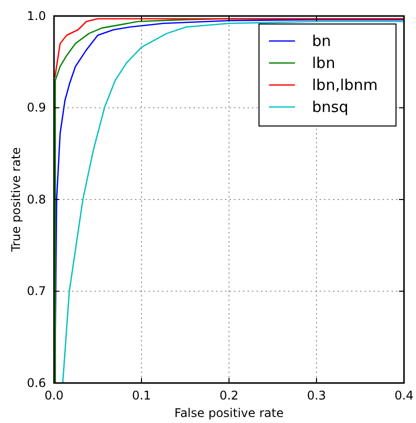 This screenshot has height=423, width=416. I want to click on y-tick-label: 0.6, so click(36, 383).